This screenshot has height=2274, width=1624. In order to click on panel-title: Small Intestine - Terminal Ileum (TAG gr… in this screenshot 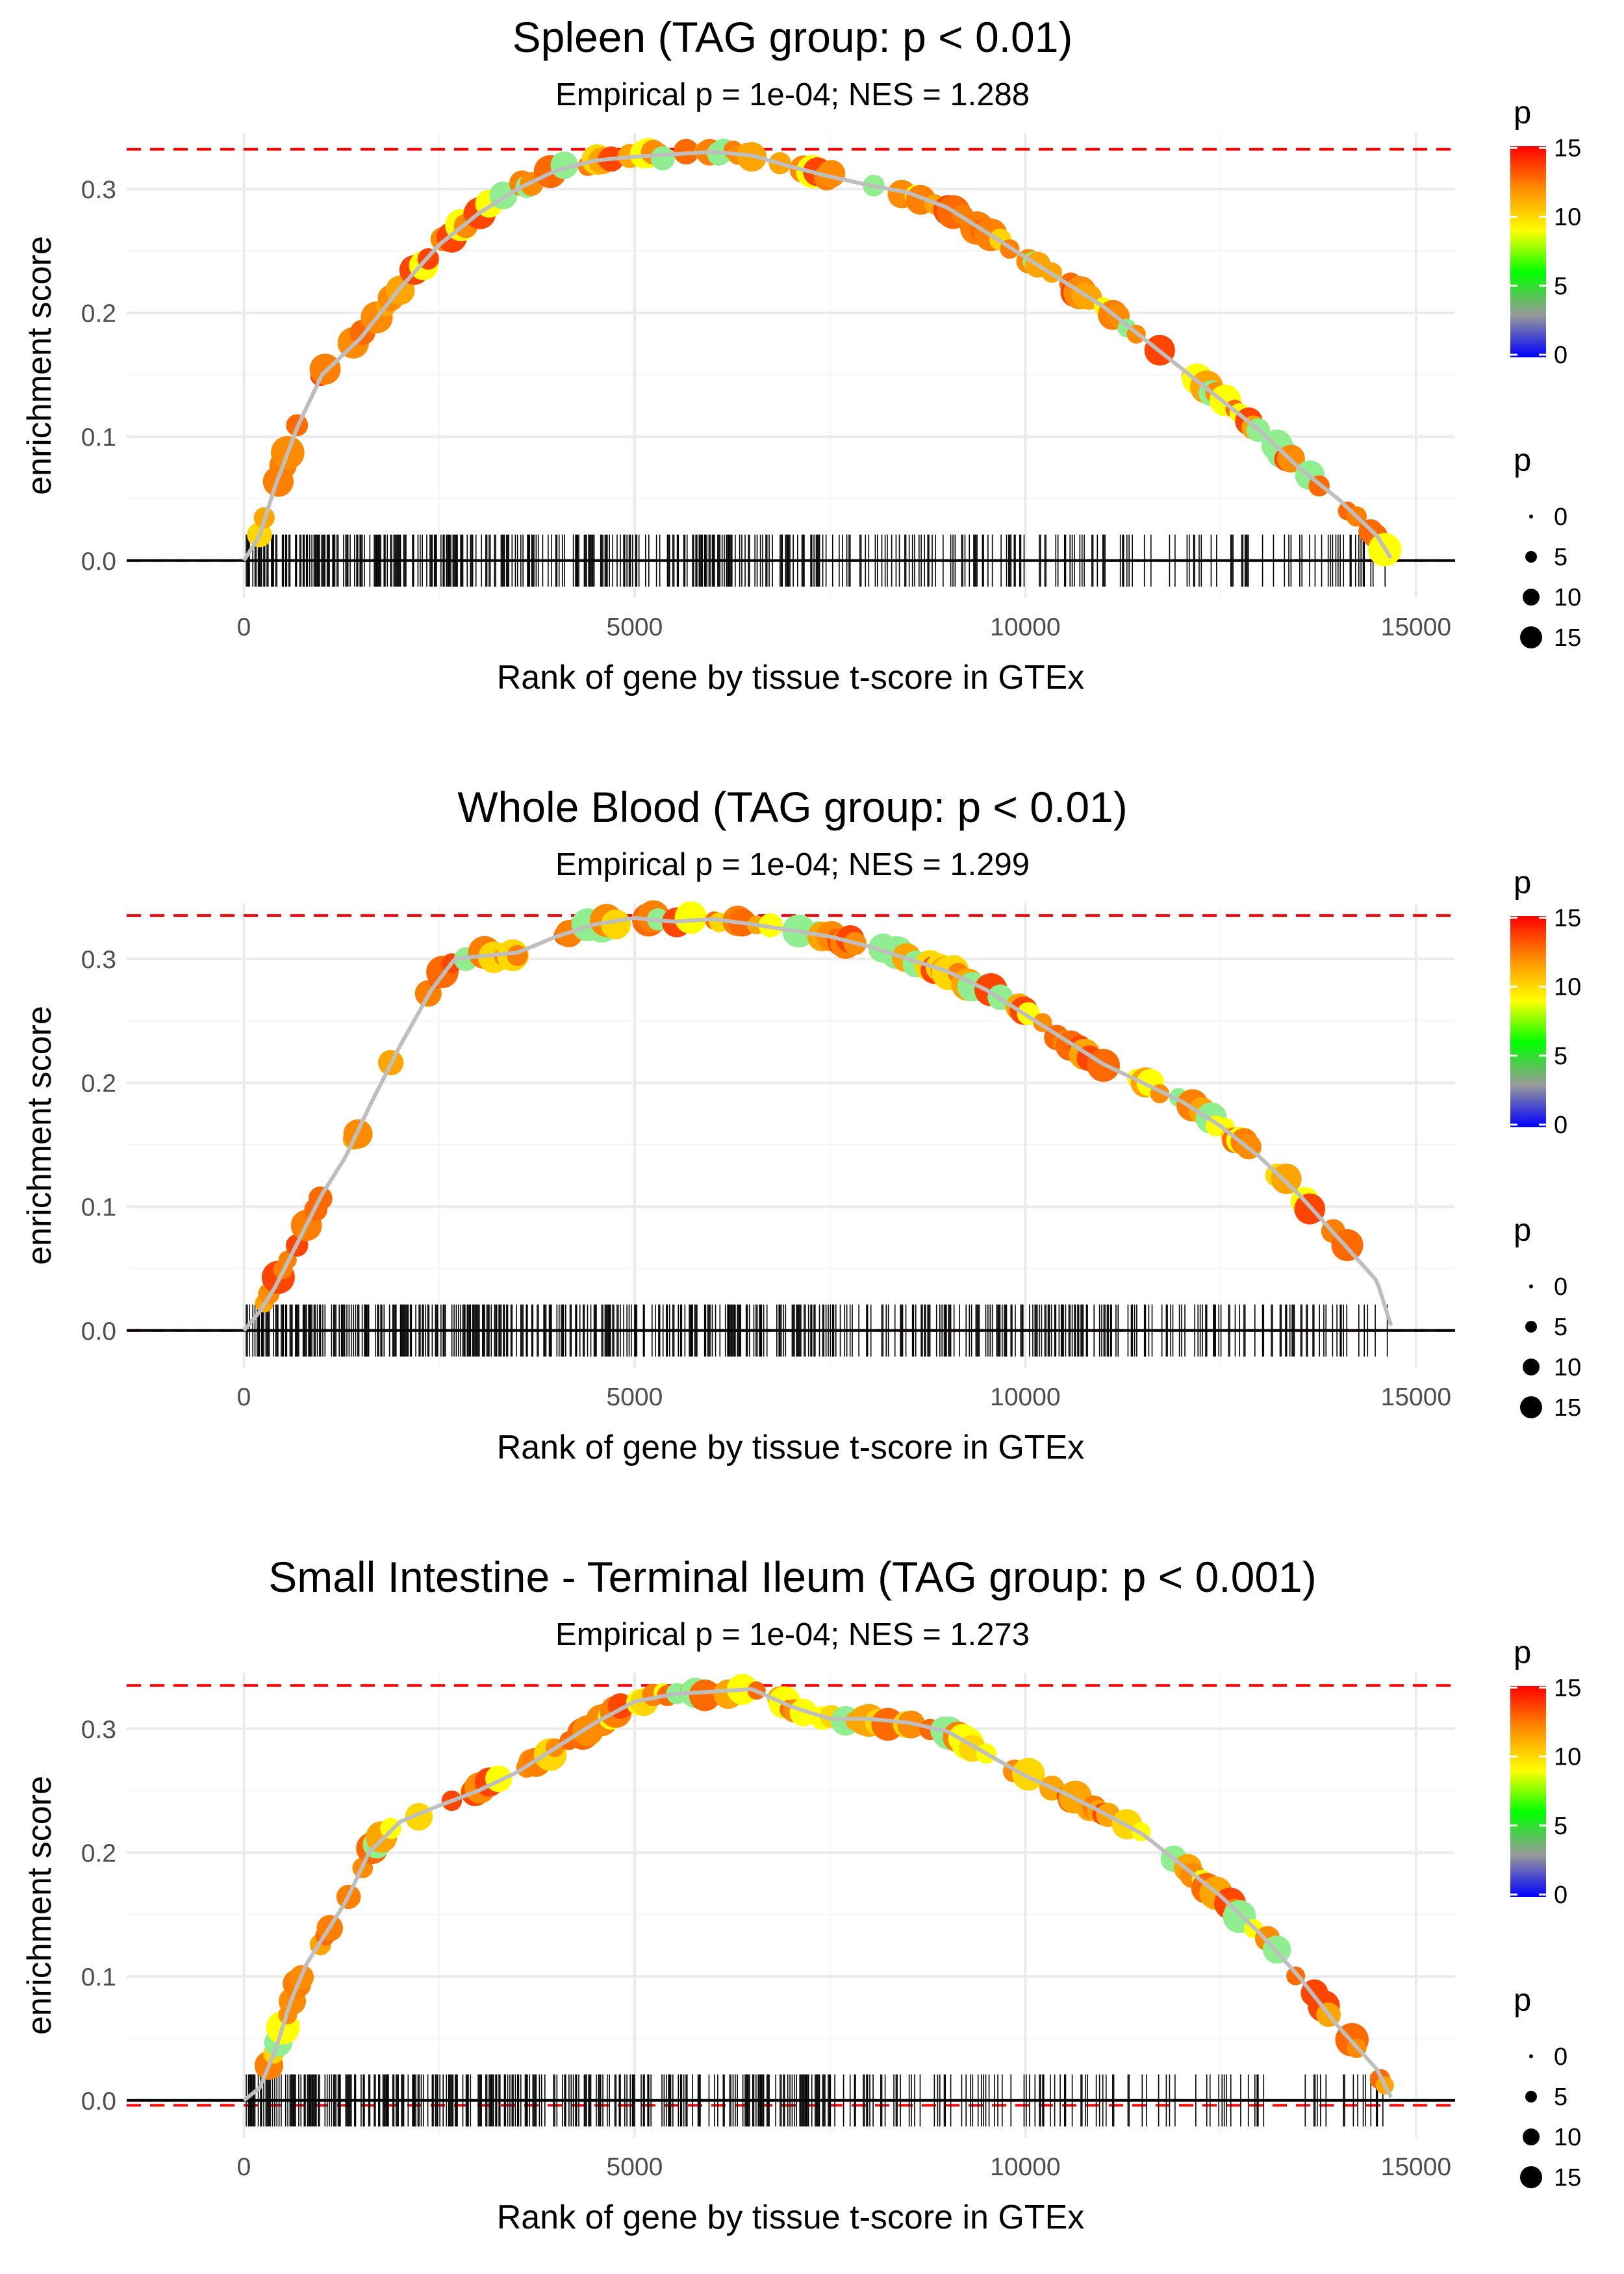, I will do `click(792, 1577)`.